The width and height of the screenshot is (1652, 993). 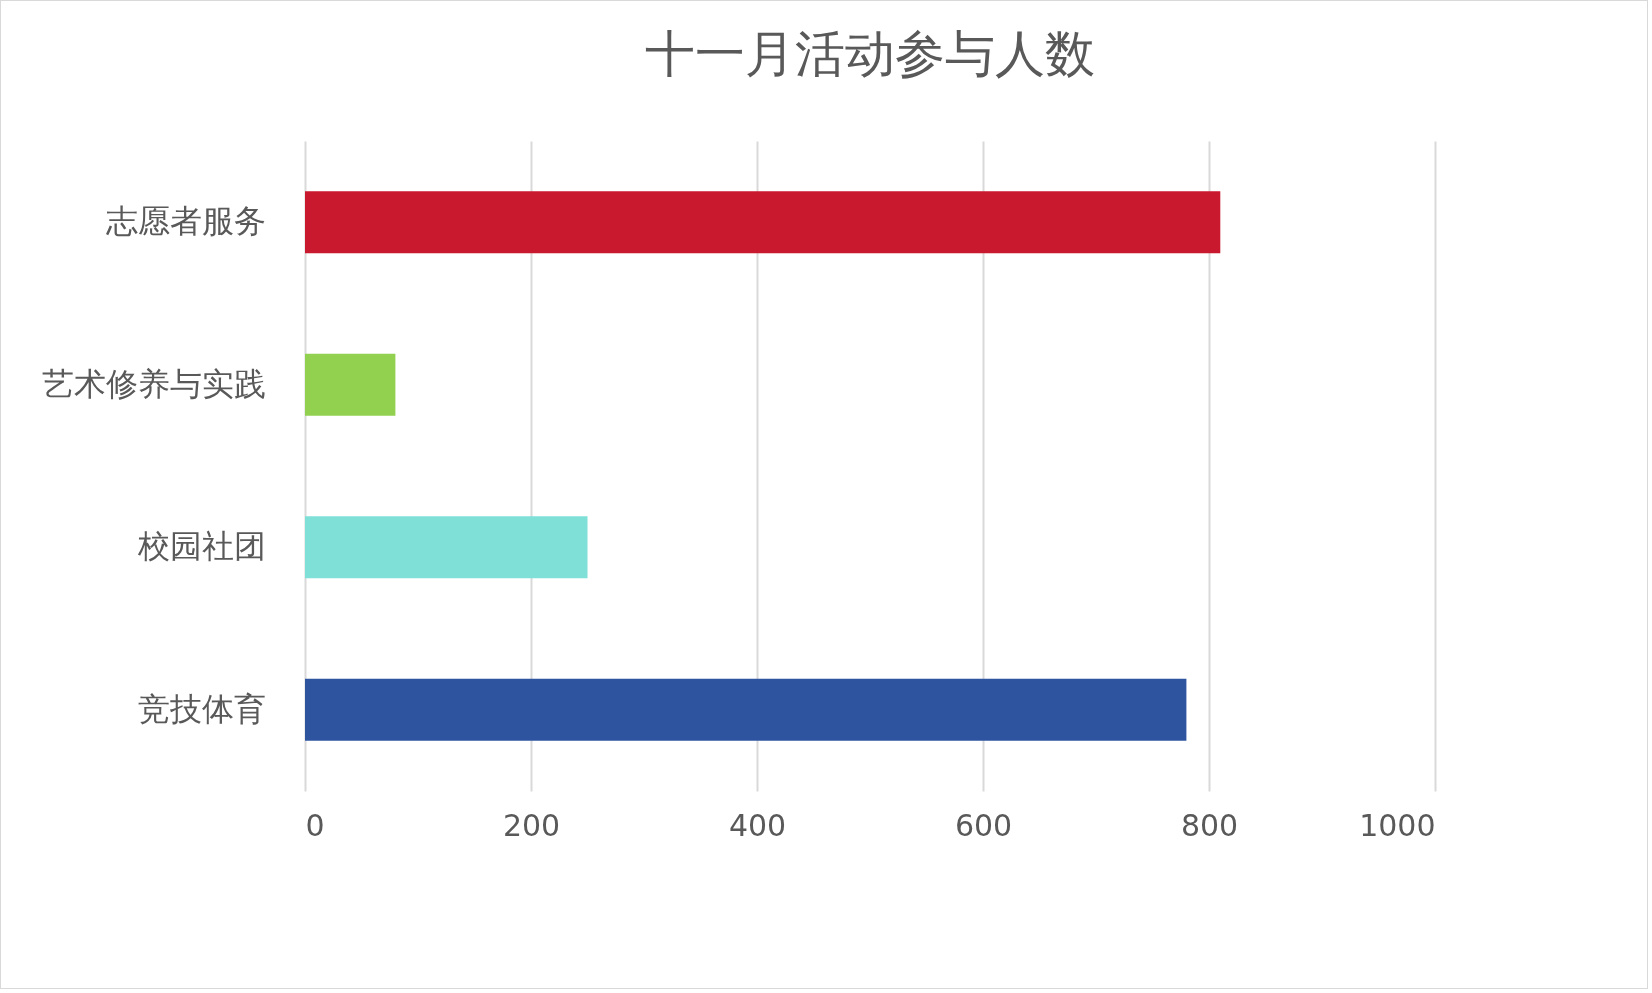 What do you see at coordinates (1397, 825) in the screenshot?
I see `x-tick-label: 1000` at bounding box center [1397, 825].